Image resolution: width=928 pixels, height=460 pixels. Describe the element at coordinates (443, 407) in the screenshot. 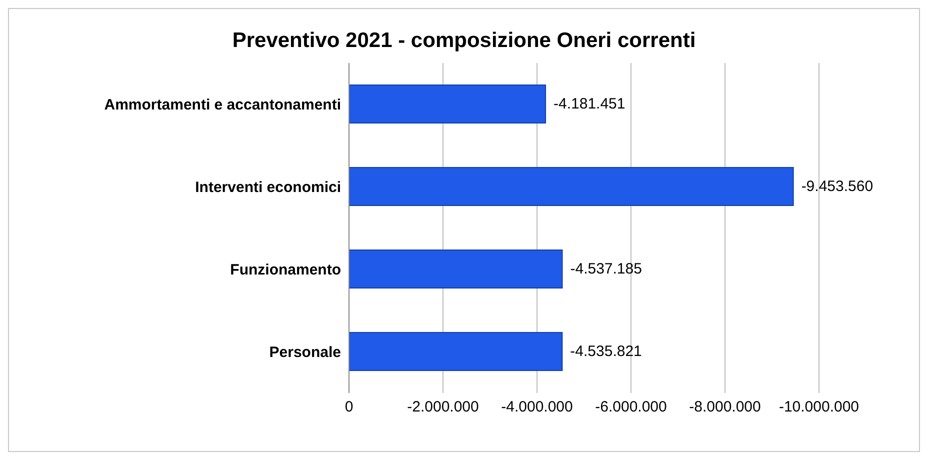

I see `x-tick-label: -2.000.000` at that location.